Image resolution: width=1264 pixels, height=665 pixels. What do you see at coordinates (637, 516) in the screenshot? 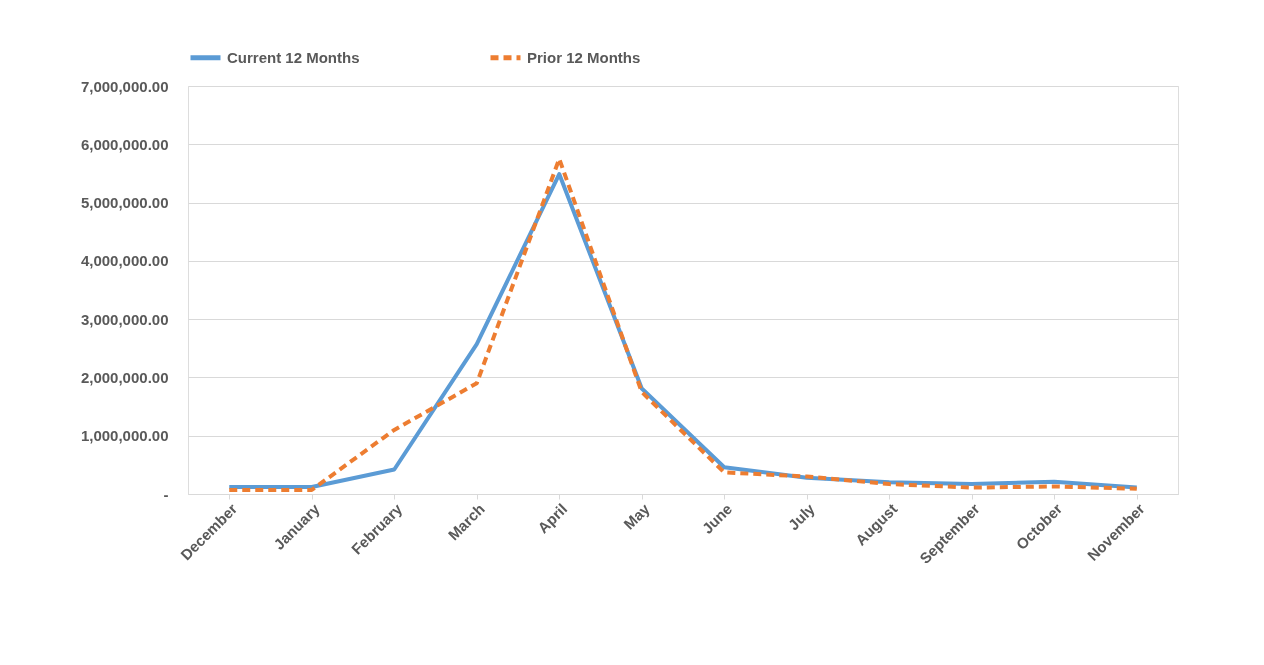
I see `x-tick-label: May` at bounding box center [637, 516].